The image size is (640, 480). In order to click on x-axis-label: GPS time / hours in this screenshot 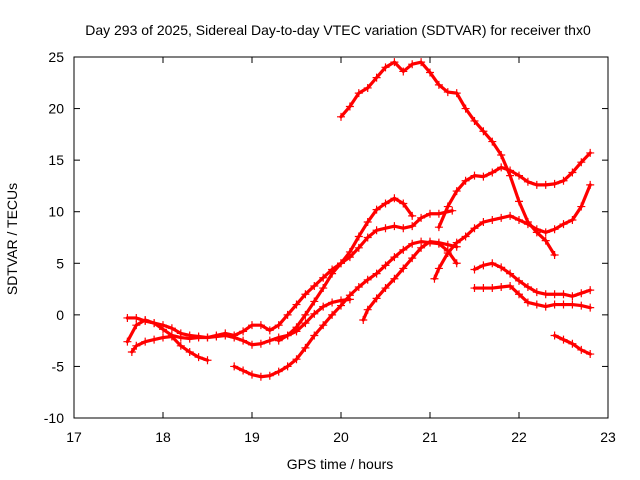, I will do `click(340, 464)`.